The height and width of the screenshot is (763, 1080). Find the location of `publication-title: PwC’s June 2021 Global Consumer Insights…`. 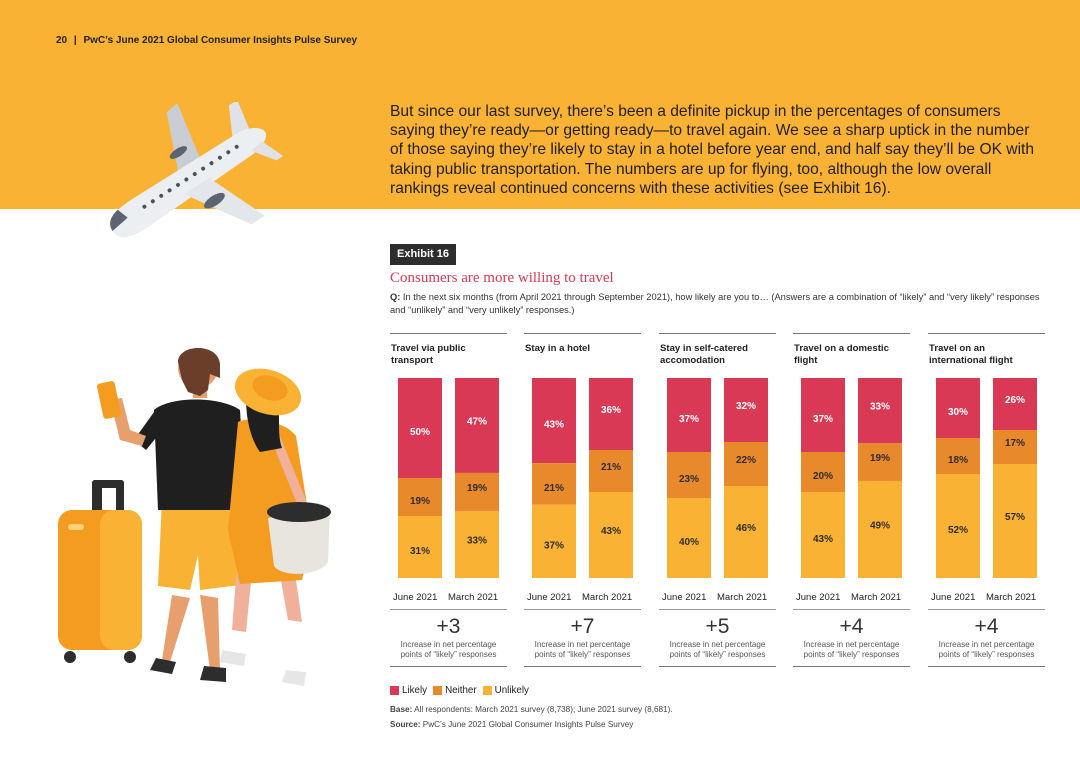

publication-title: PwC’s June 2021 Global Consumer Insights… is located at coordinates (220, 40).